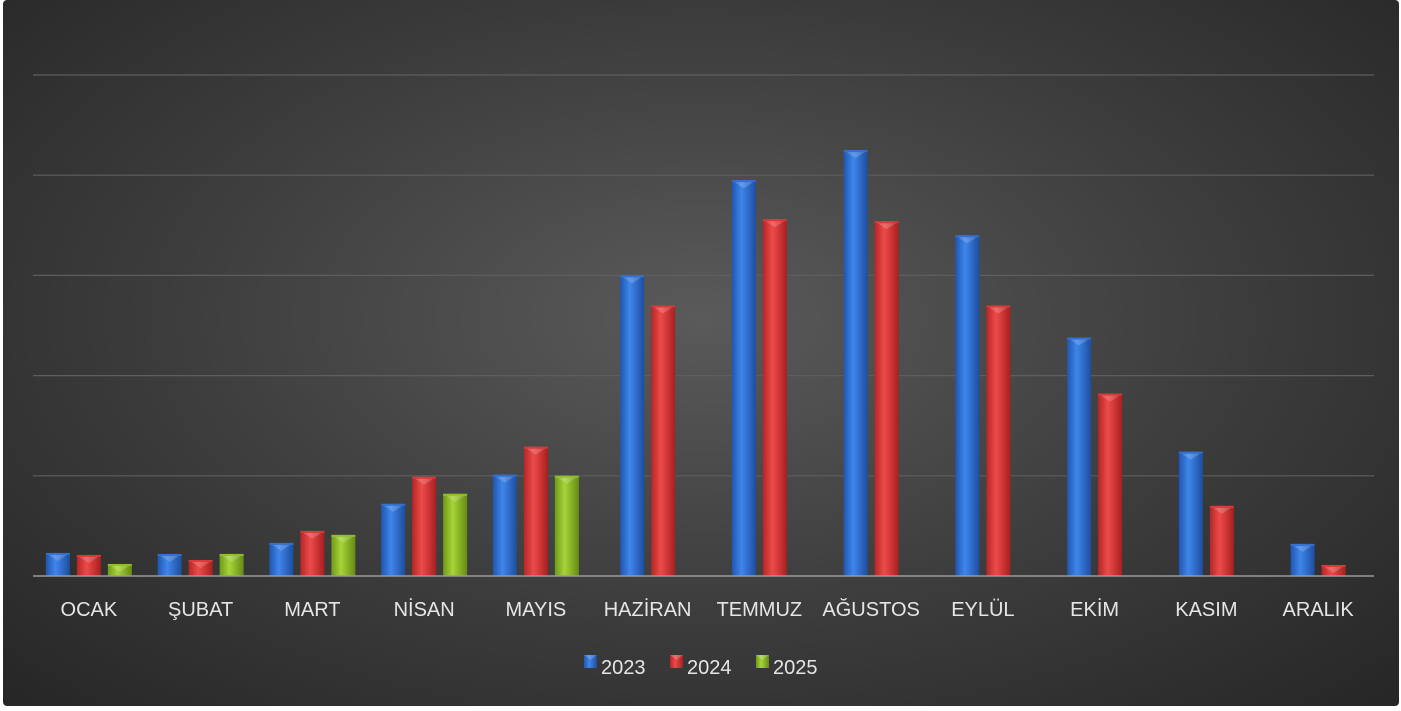 Image resolution: width=1401 pixels, height=711 pixels. I want to click on bar-2025-mart, so click(343, 555).